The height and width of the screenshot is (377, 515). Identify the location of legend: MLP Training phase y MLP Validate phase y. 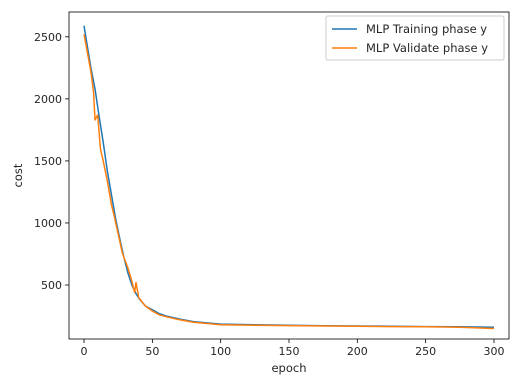
(415, 38).